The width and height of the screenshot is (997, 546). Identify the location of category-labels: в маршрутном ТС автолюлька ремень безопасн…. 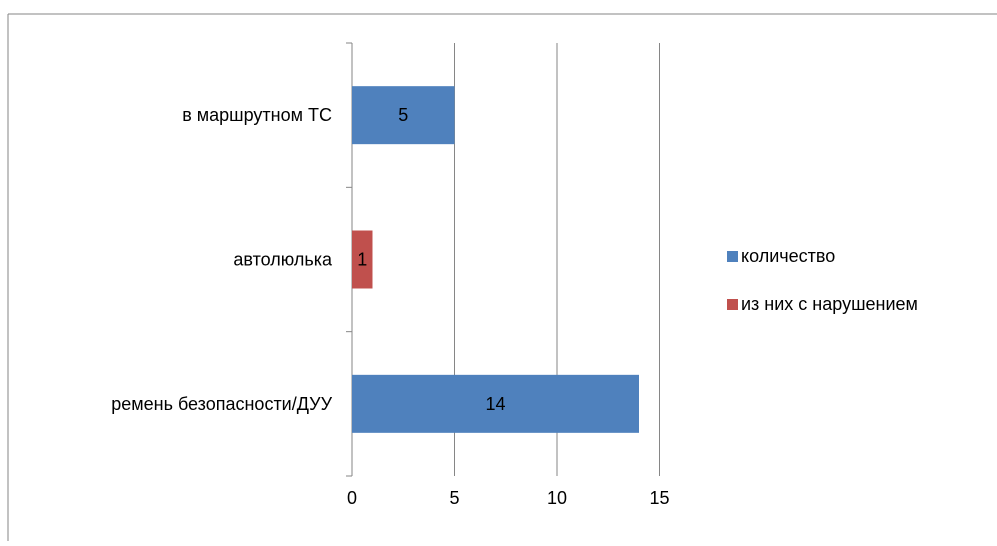
(222, 259).